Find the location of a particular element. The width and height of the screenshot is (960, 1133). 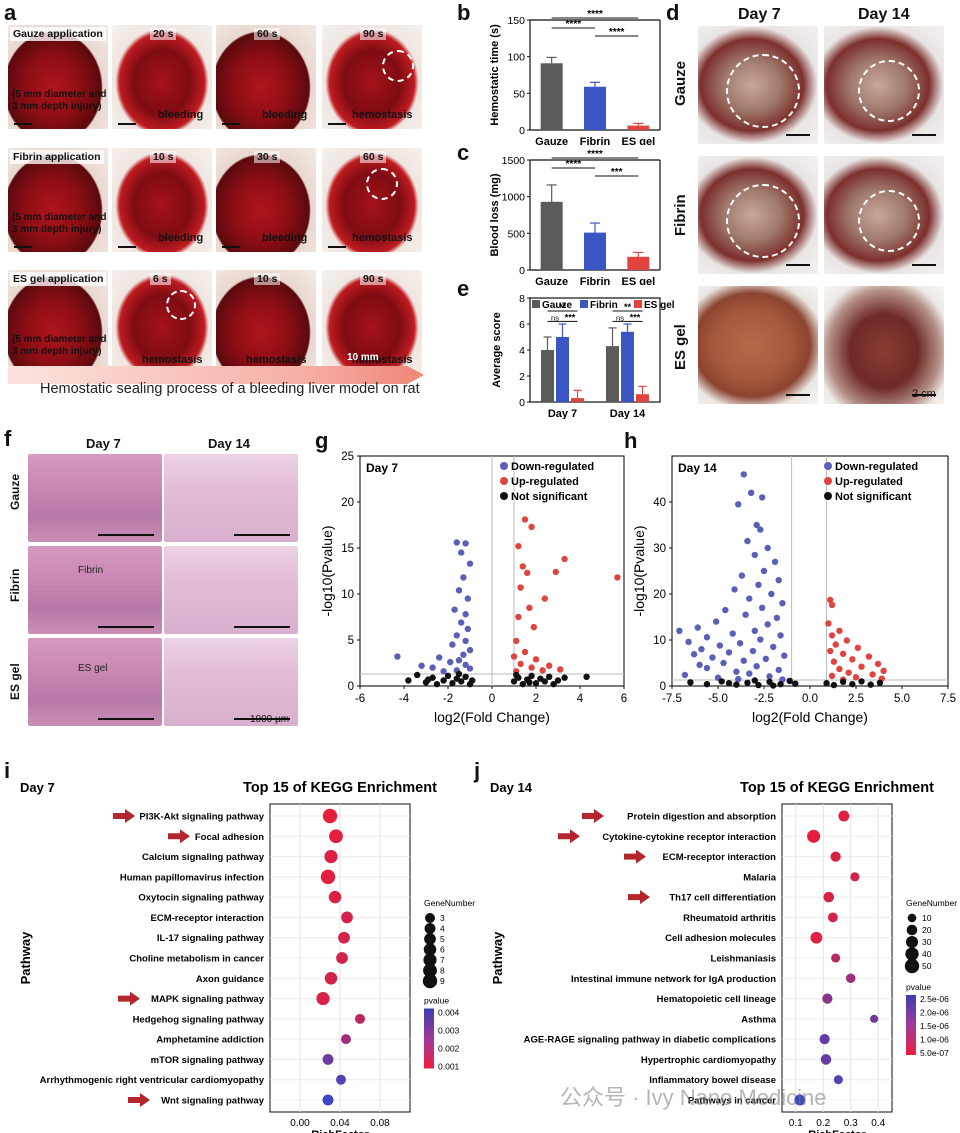

pathway-label: ECM-receptor interaction is located at coordinates (720, 857).